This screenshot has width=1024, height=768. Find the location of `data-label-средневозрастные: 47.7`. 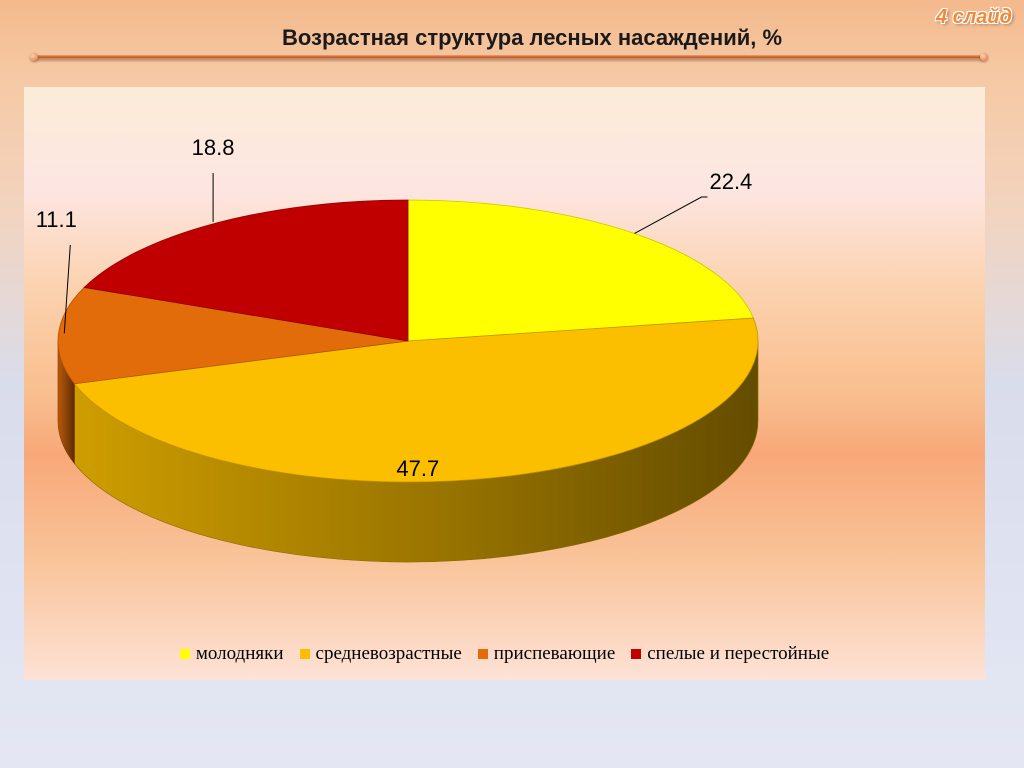

data-label-средневозрастные: 47.7 is located at coordinates (417, 468).